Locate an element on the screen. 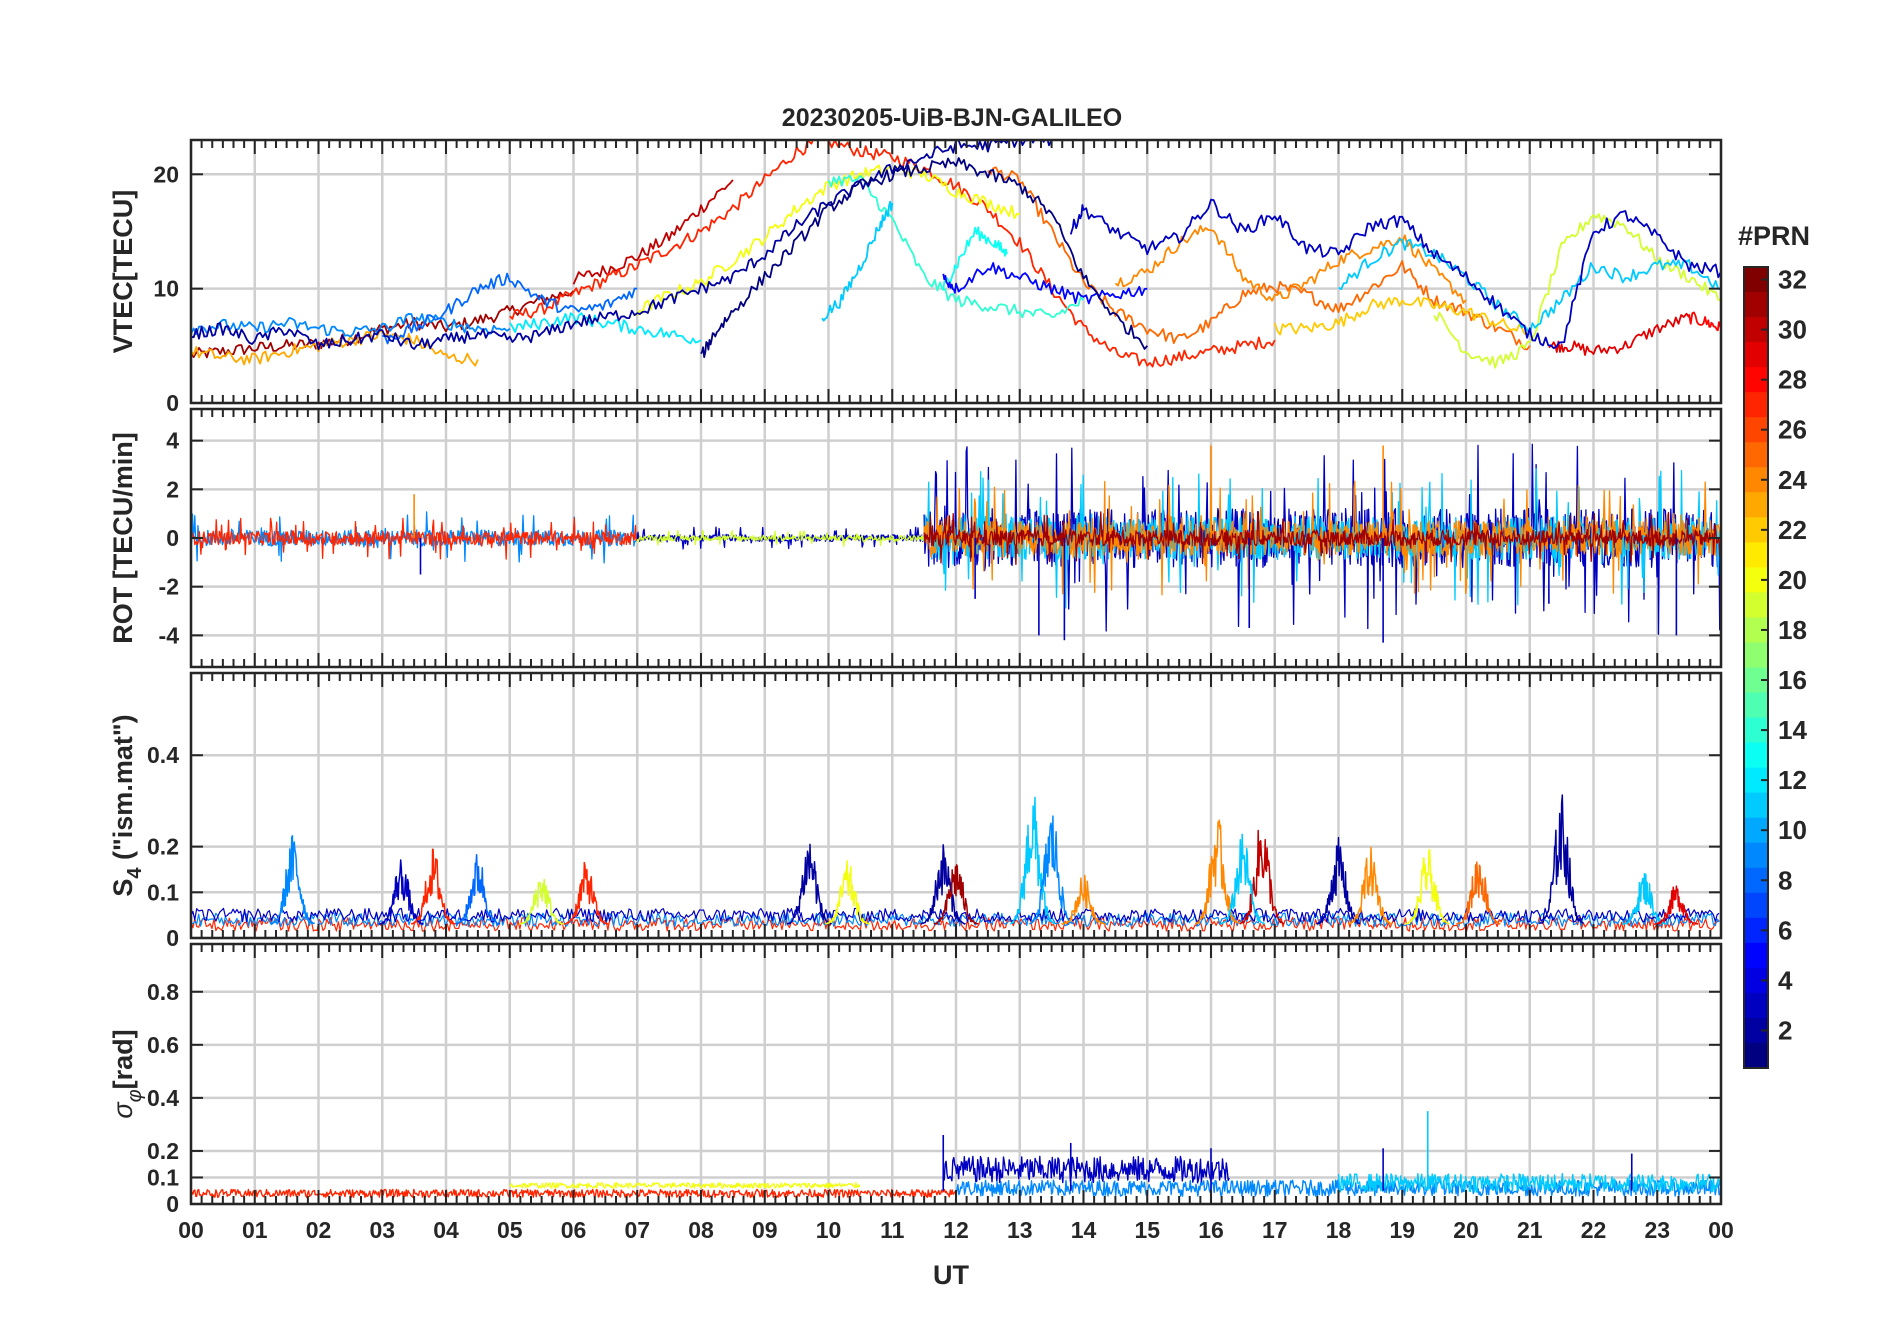 This screenshot has width=1902, height=1330. x-tick-label: 02 is located at coordinates (319, 1230).